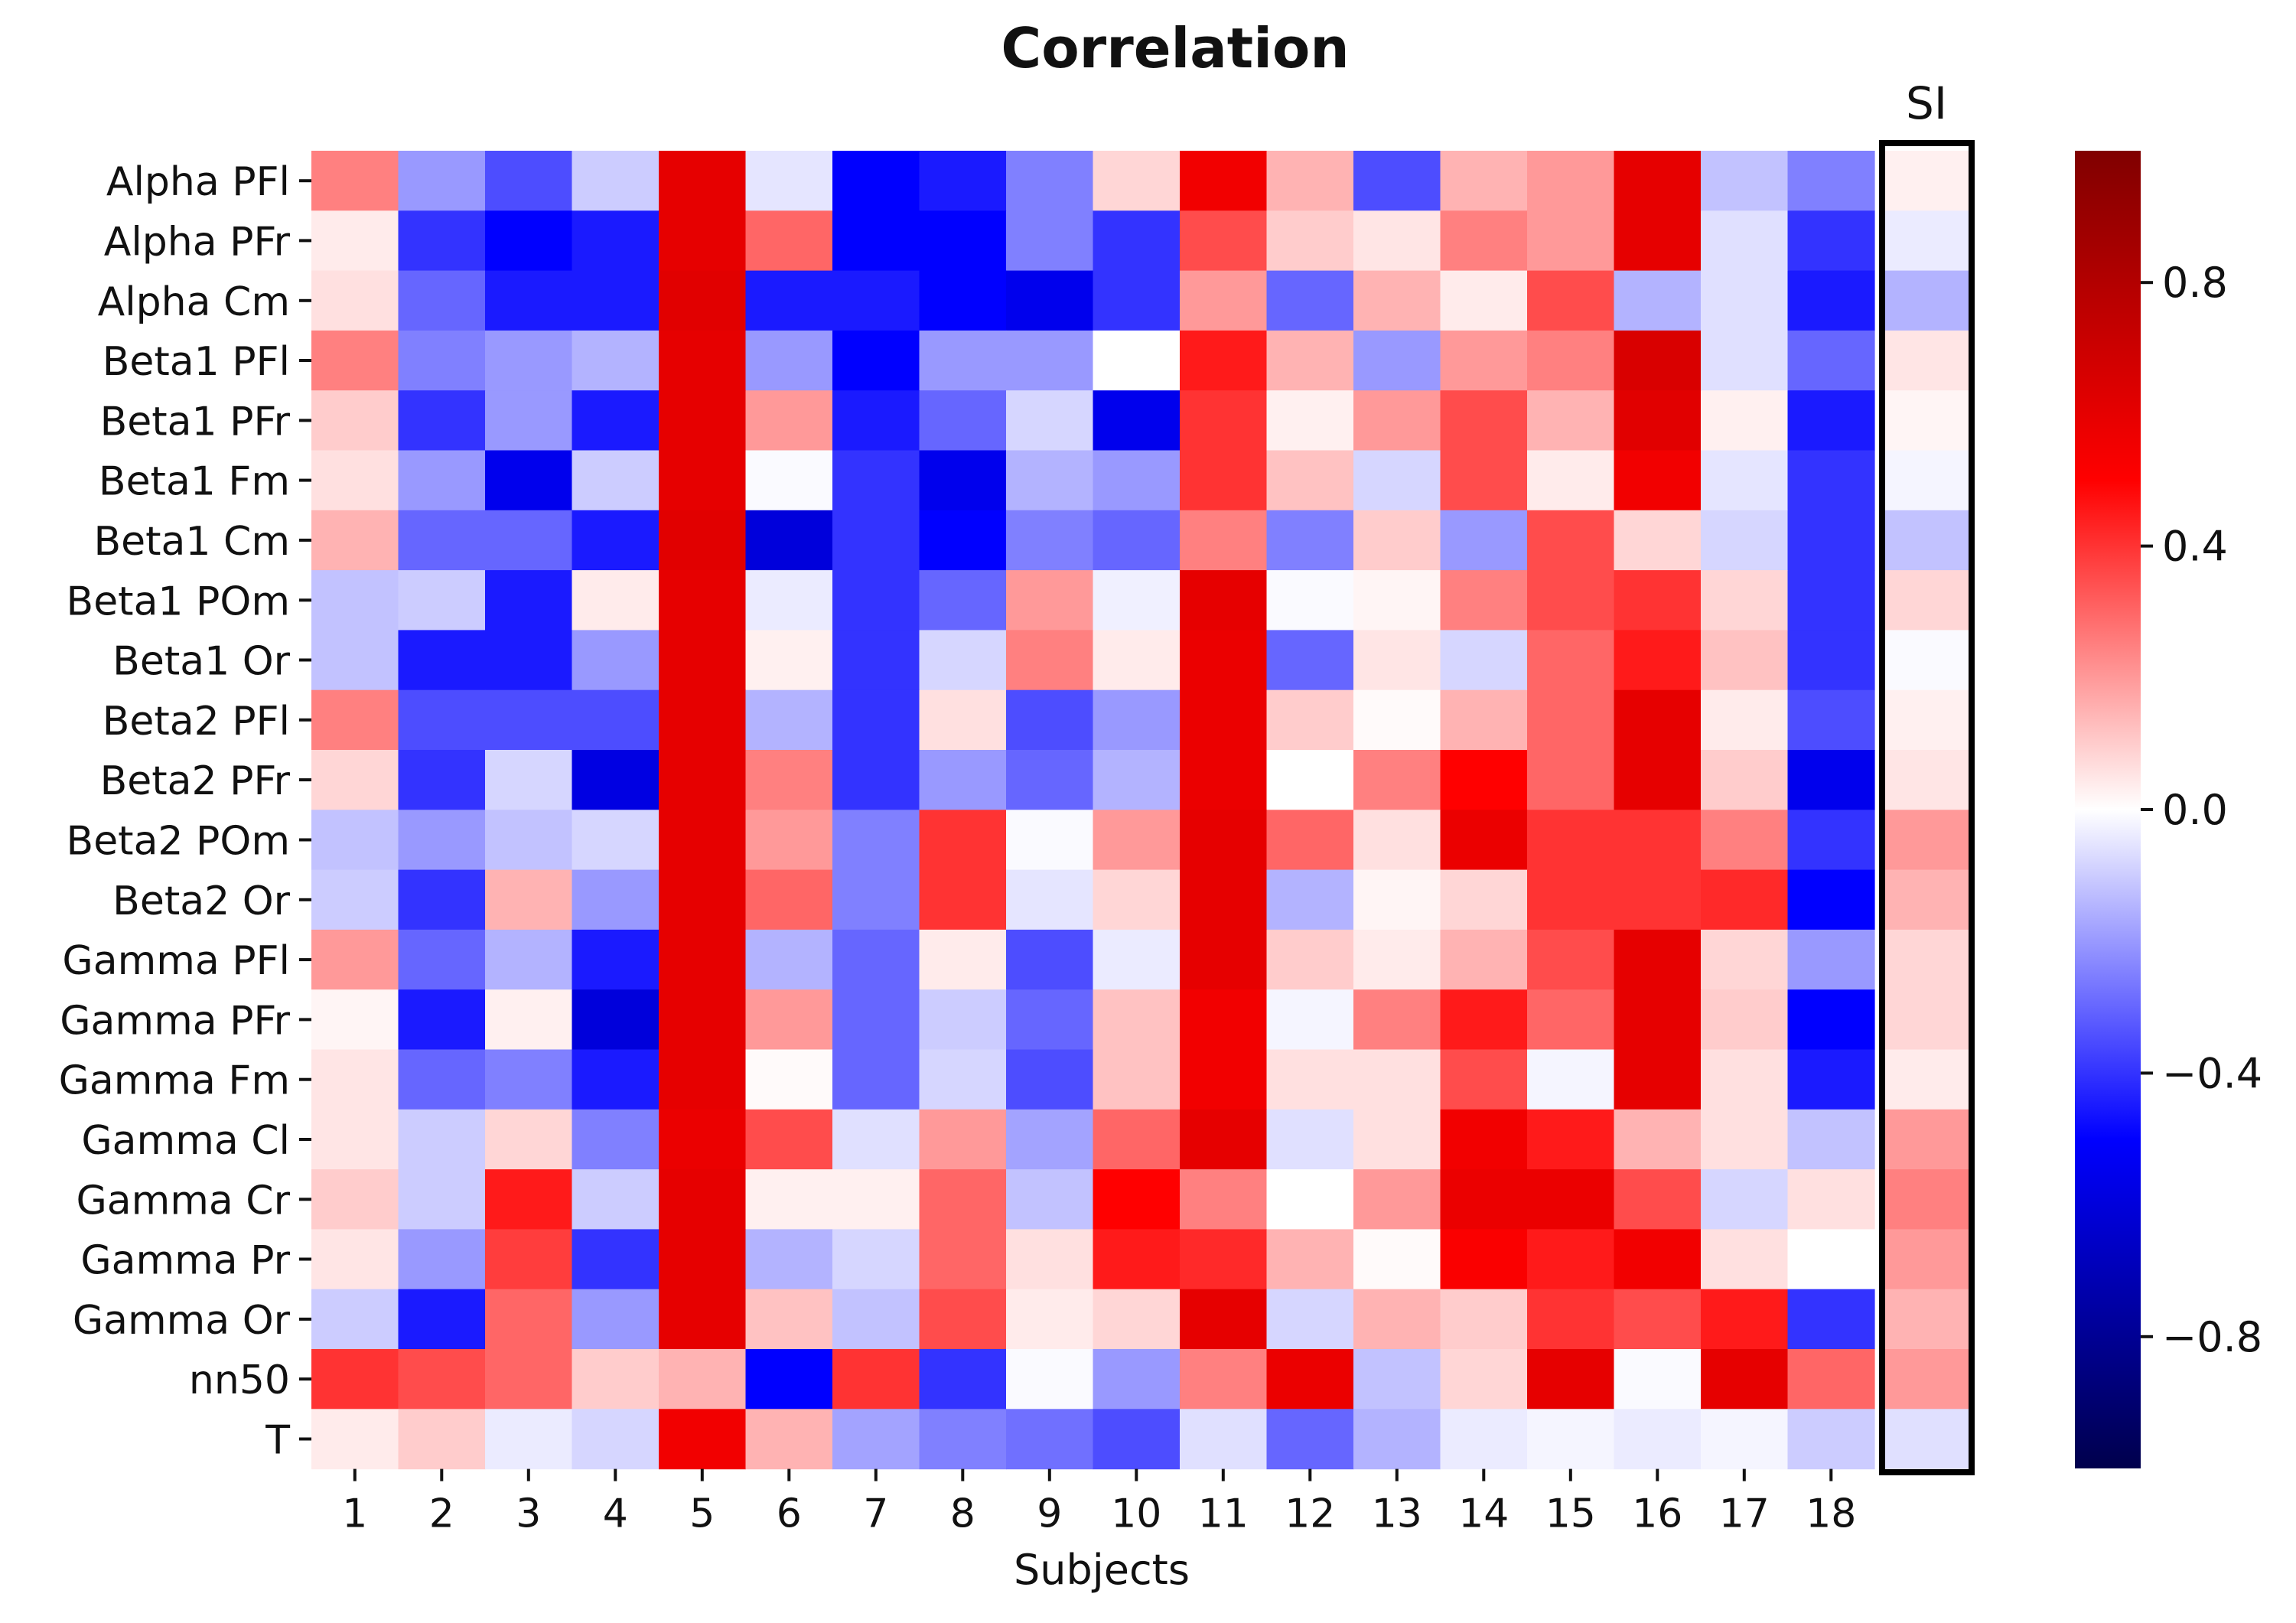  What do you see at coordinates (201, 901) in the screenshot?
I see `row-label: Beta2 Or` at bounding box center [201, 901].